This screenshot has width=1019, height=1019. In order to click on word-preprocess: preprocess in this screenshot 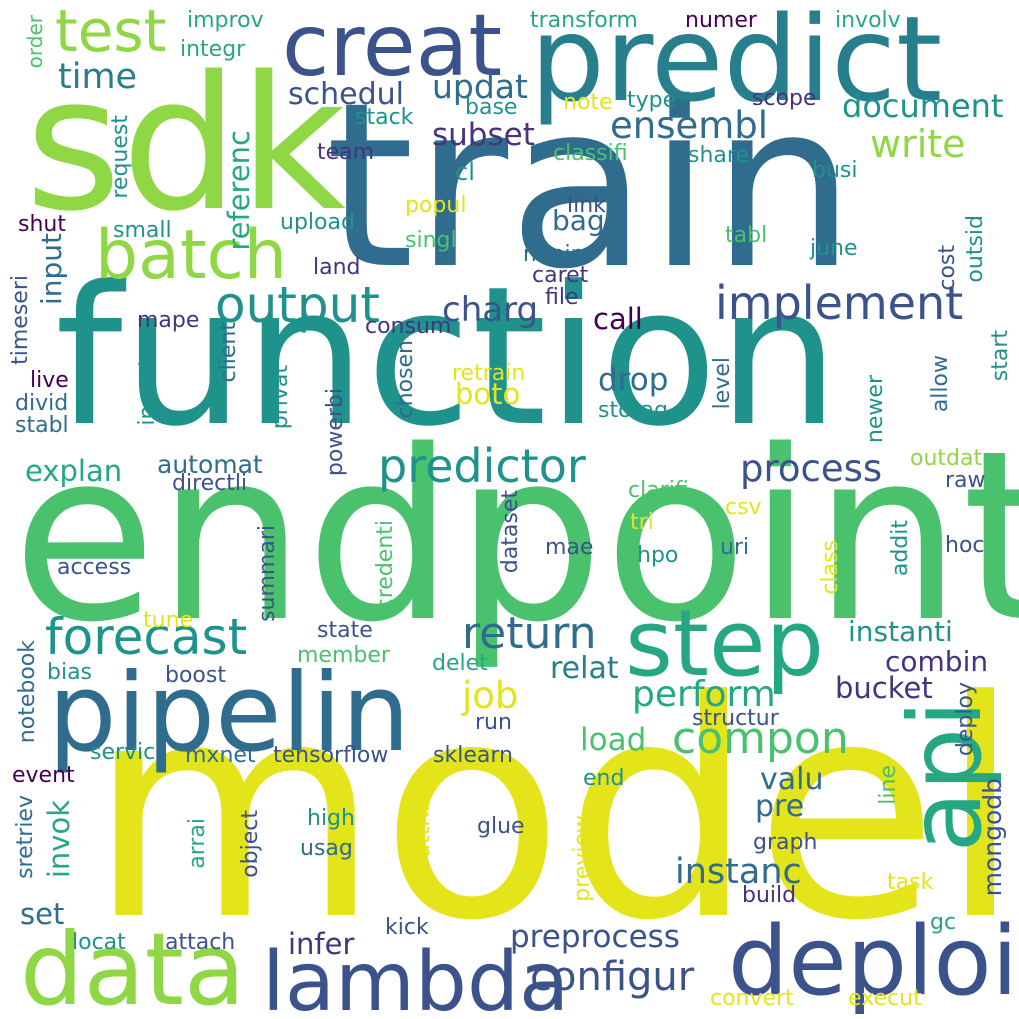, I will do `click(595, 937)`.